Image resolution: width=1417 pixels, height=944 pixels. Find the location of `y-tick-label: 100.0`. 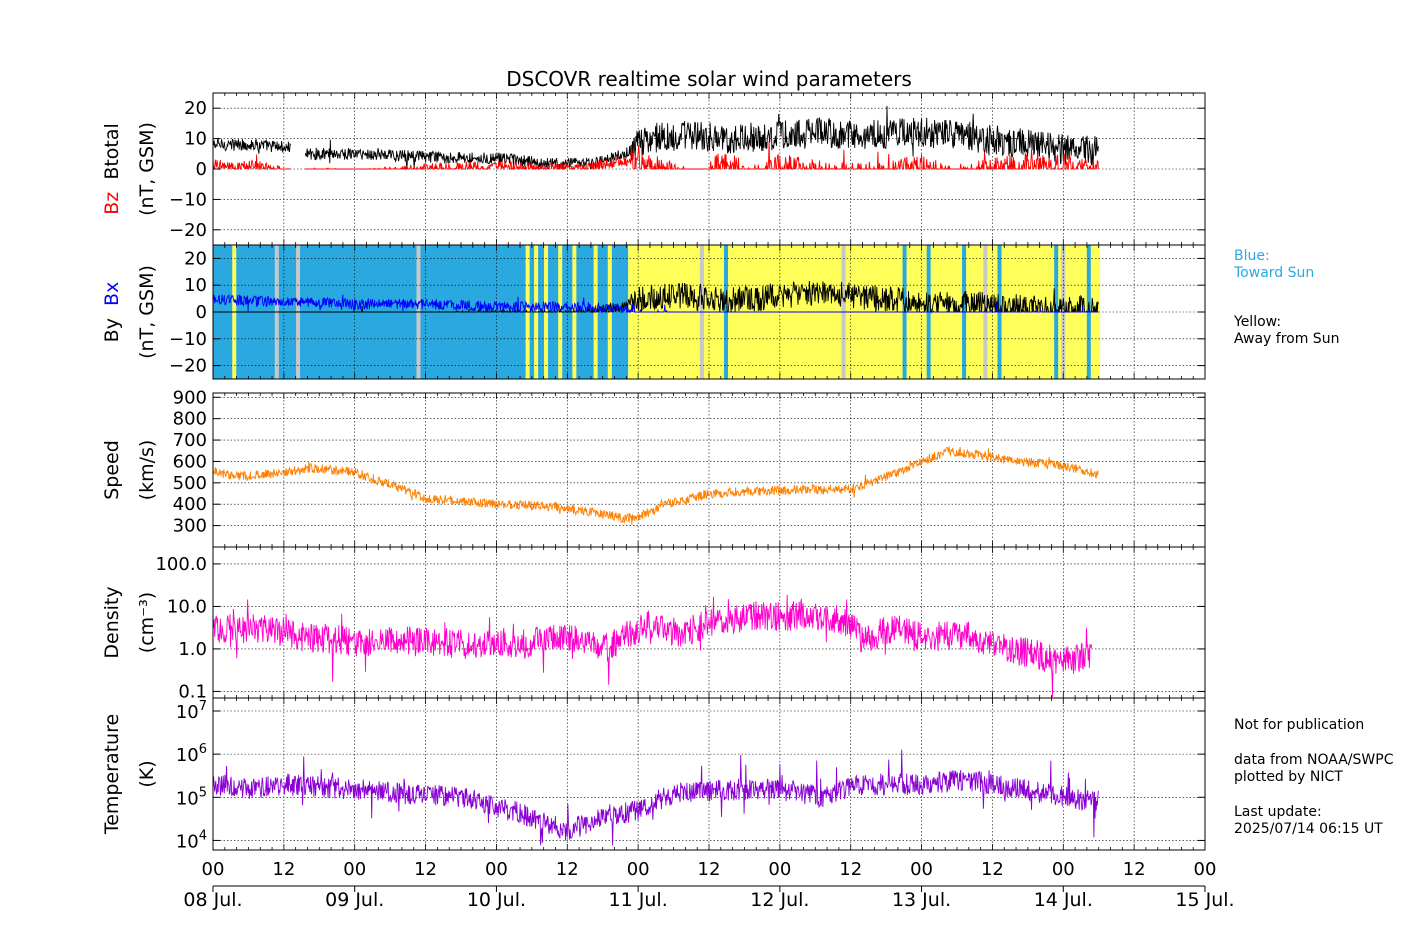

y-tick-label: 100.0 is located at coordinates (181, 564).